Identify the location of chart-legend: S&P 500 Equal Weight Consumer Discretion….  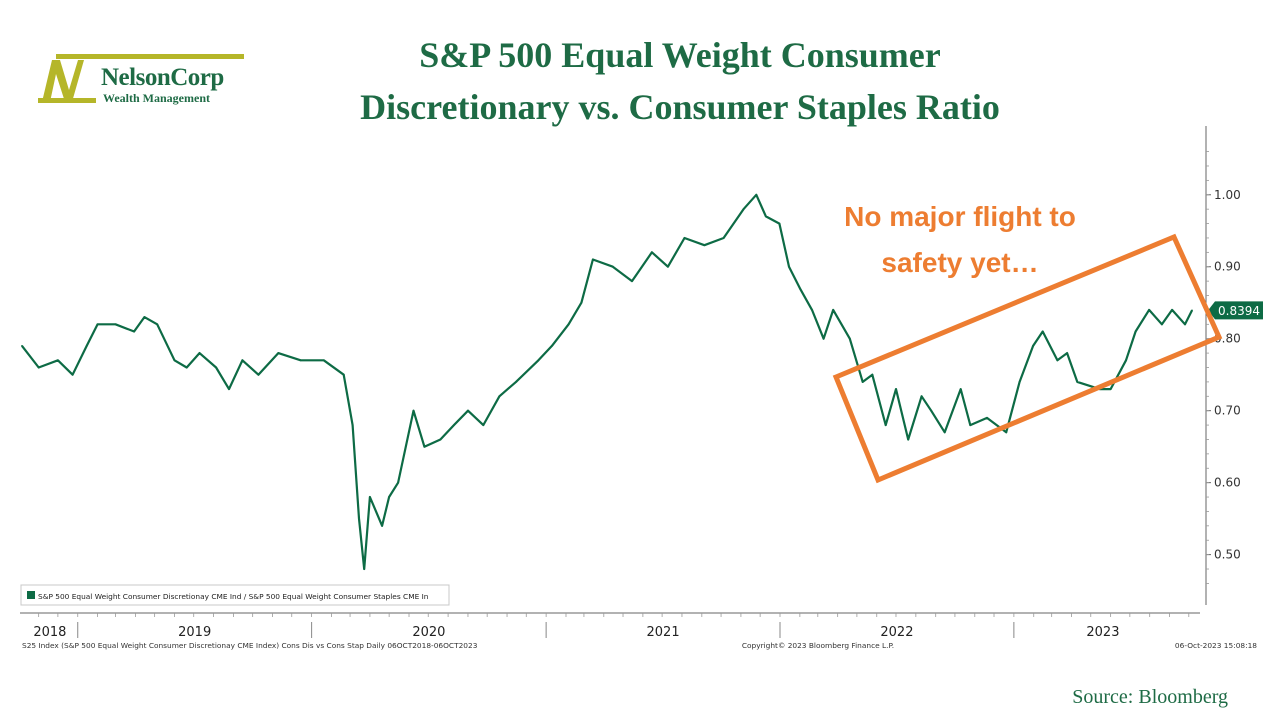
(235, 595).